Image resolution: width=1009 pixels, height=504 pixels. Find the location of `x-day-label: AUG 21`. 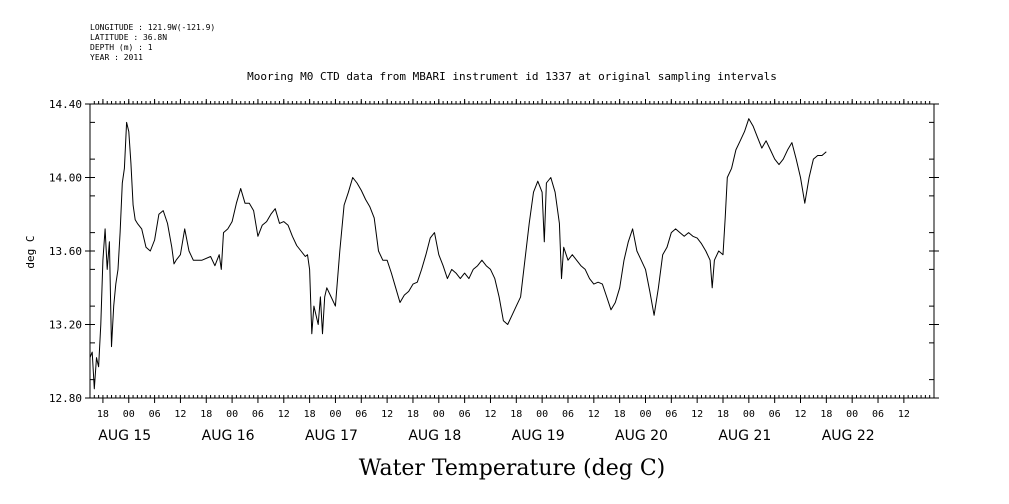

x-day-label: AUG 21 is located at coordinates (744, 436).